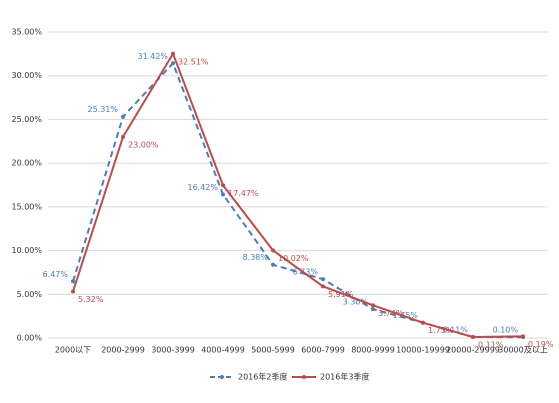  I want to click on data-label: 0.19%, so click(541, 344).